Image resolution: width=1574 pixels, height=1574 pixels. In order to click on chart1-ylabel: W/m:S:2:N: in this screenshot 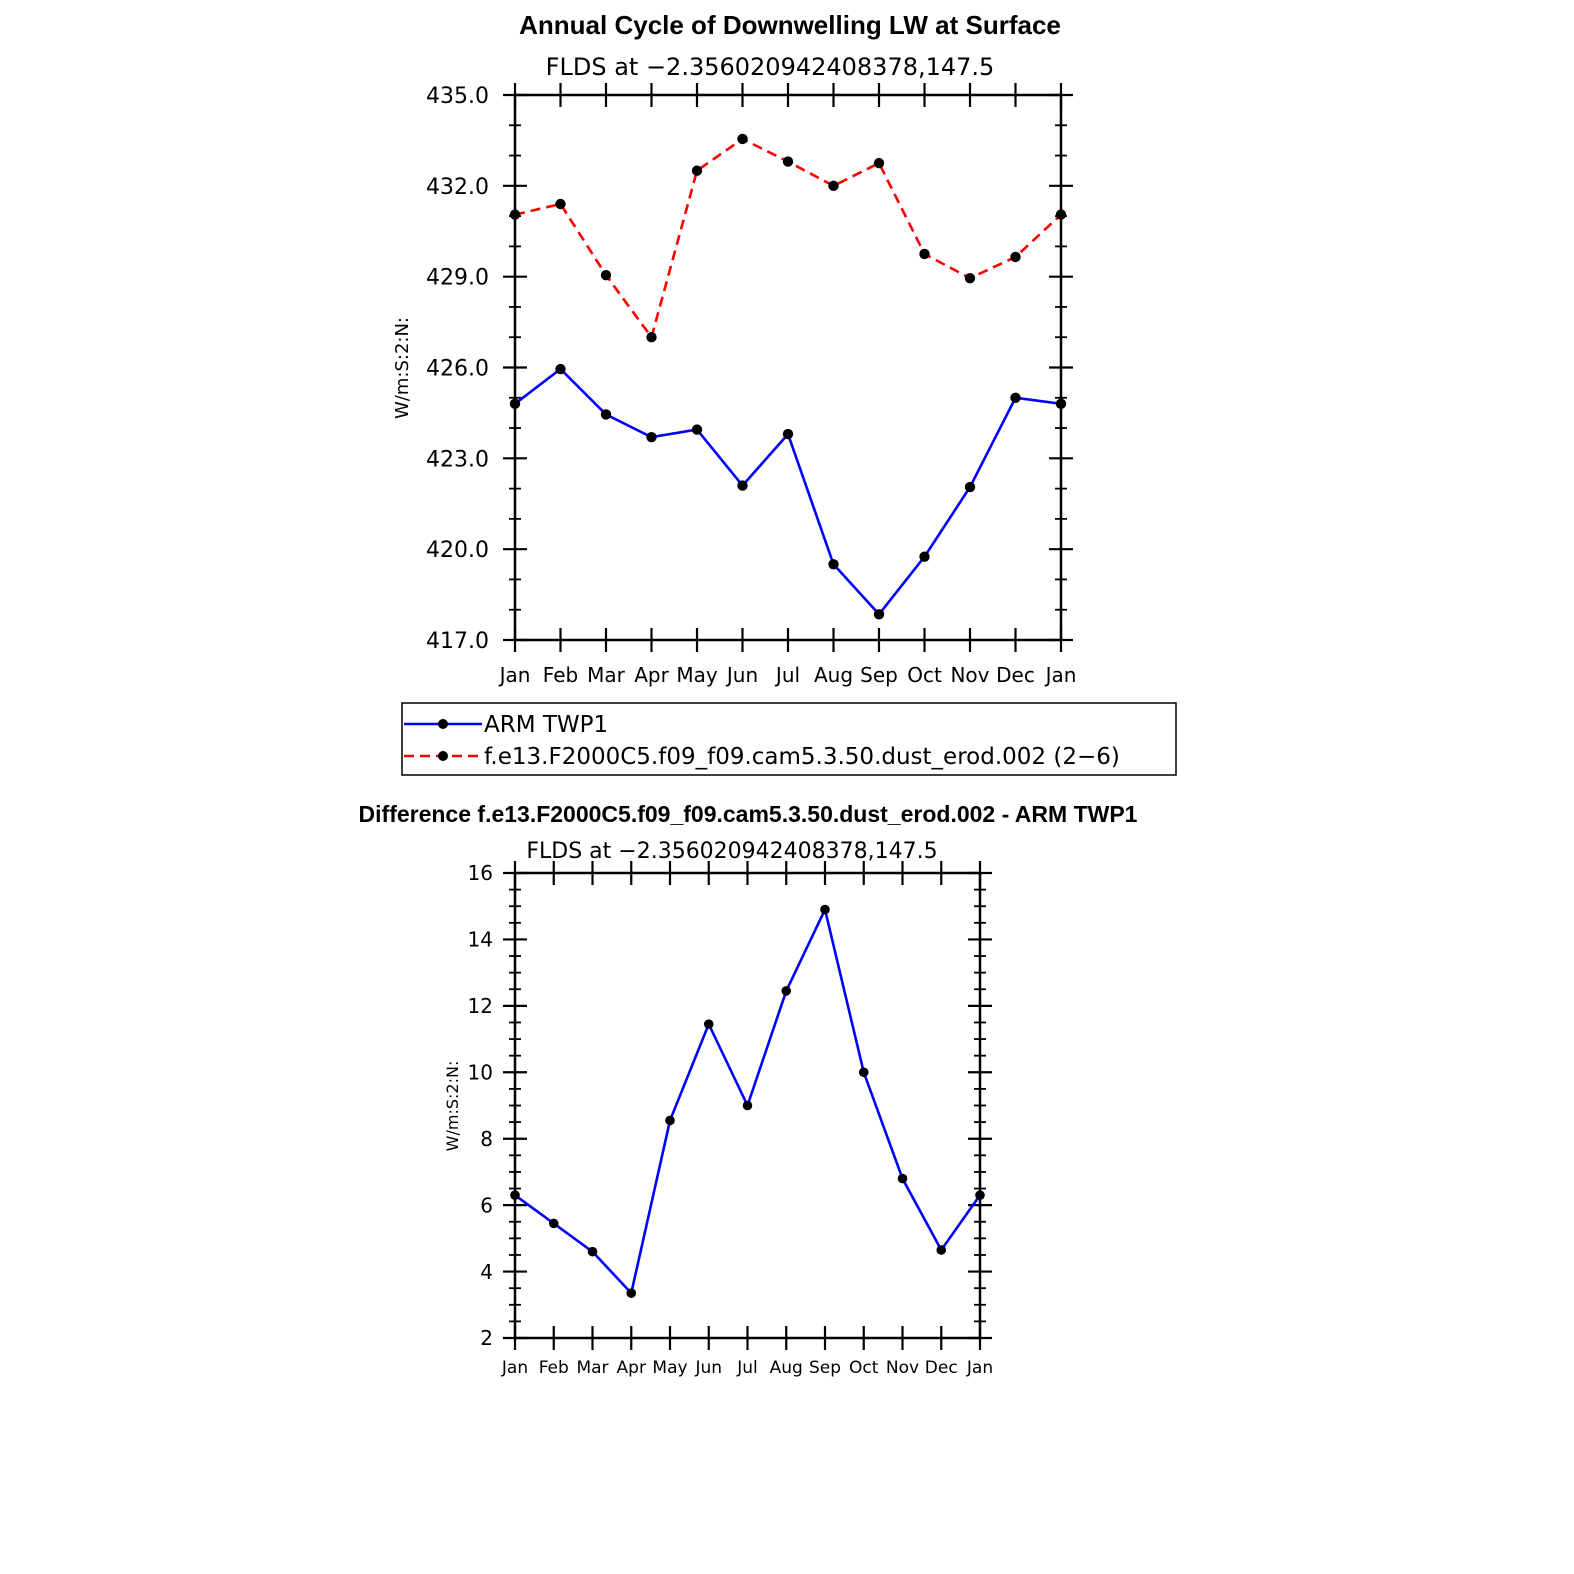, I will do `click(402, 368)`.